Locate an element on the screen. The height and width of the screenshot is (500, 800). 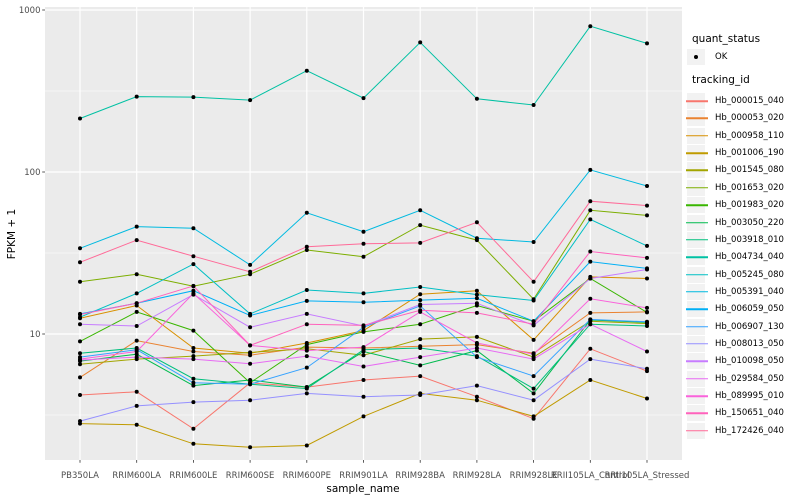
x-tick-label: RRII105LA_Control is located at coordinates (590, 476).